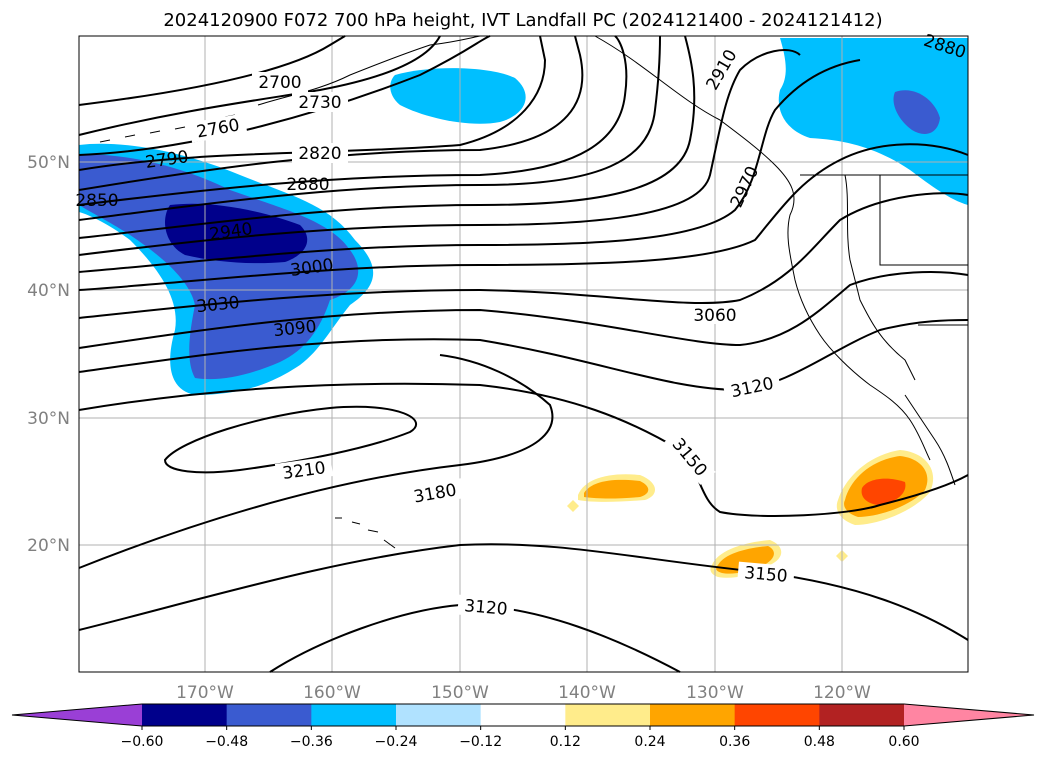  I want to click on lon-tick-130w: 130°W, so click(715, 693).